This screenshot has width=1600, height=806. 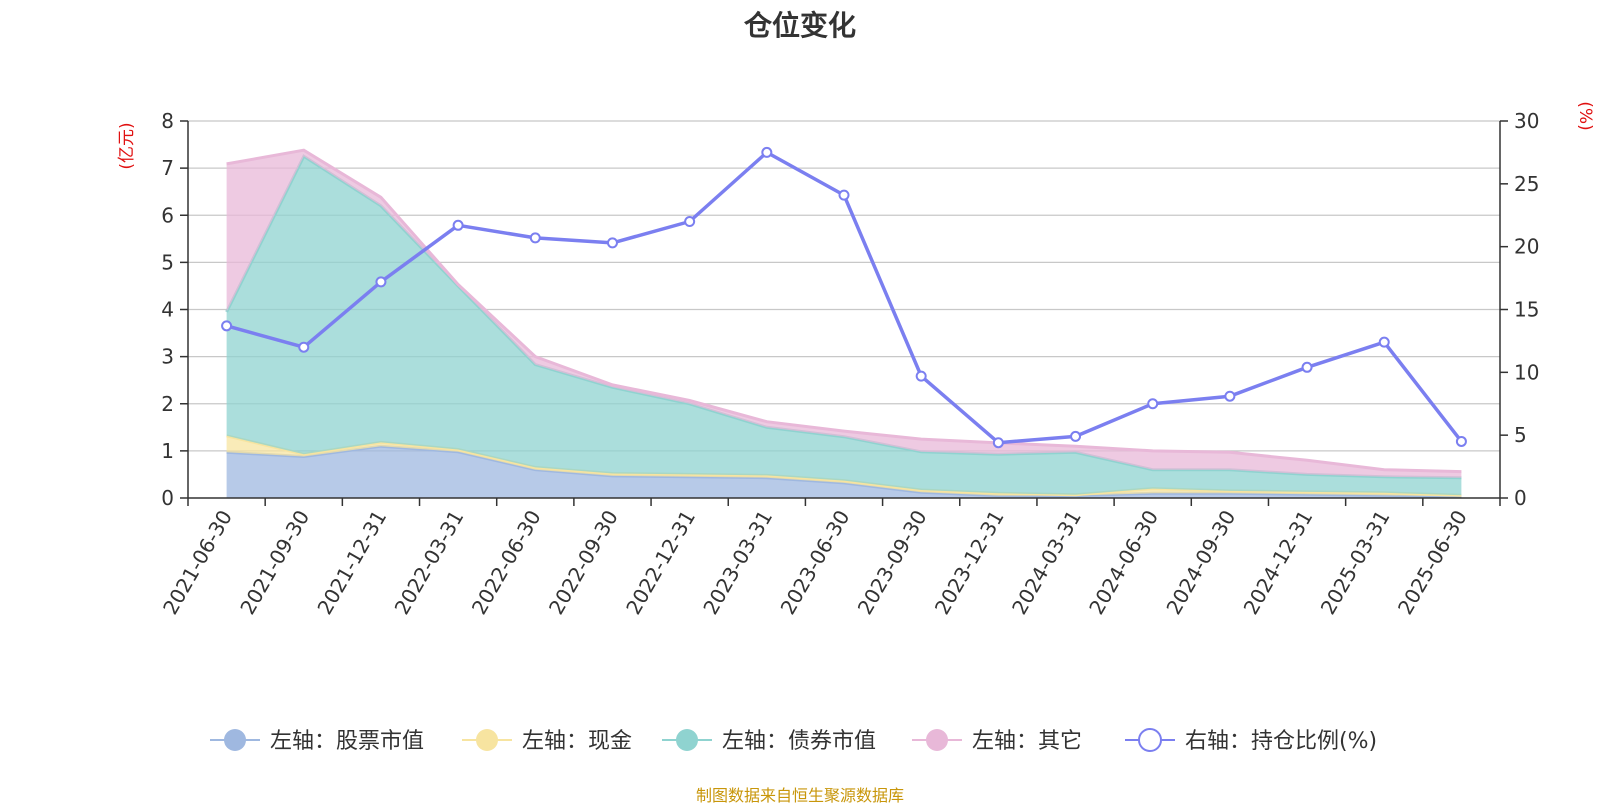 I want to click on legend: 左轴：股票市值 左轴：现金 左轴：债券市值 左轴：其它 右轴：持仓比例(%), so click(x=793, y=741).